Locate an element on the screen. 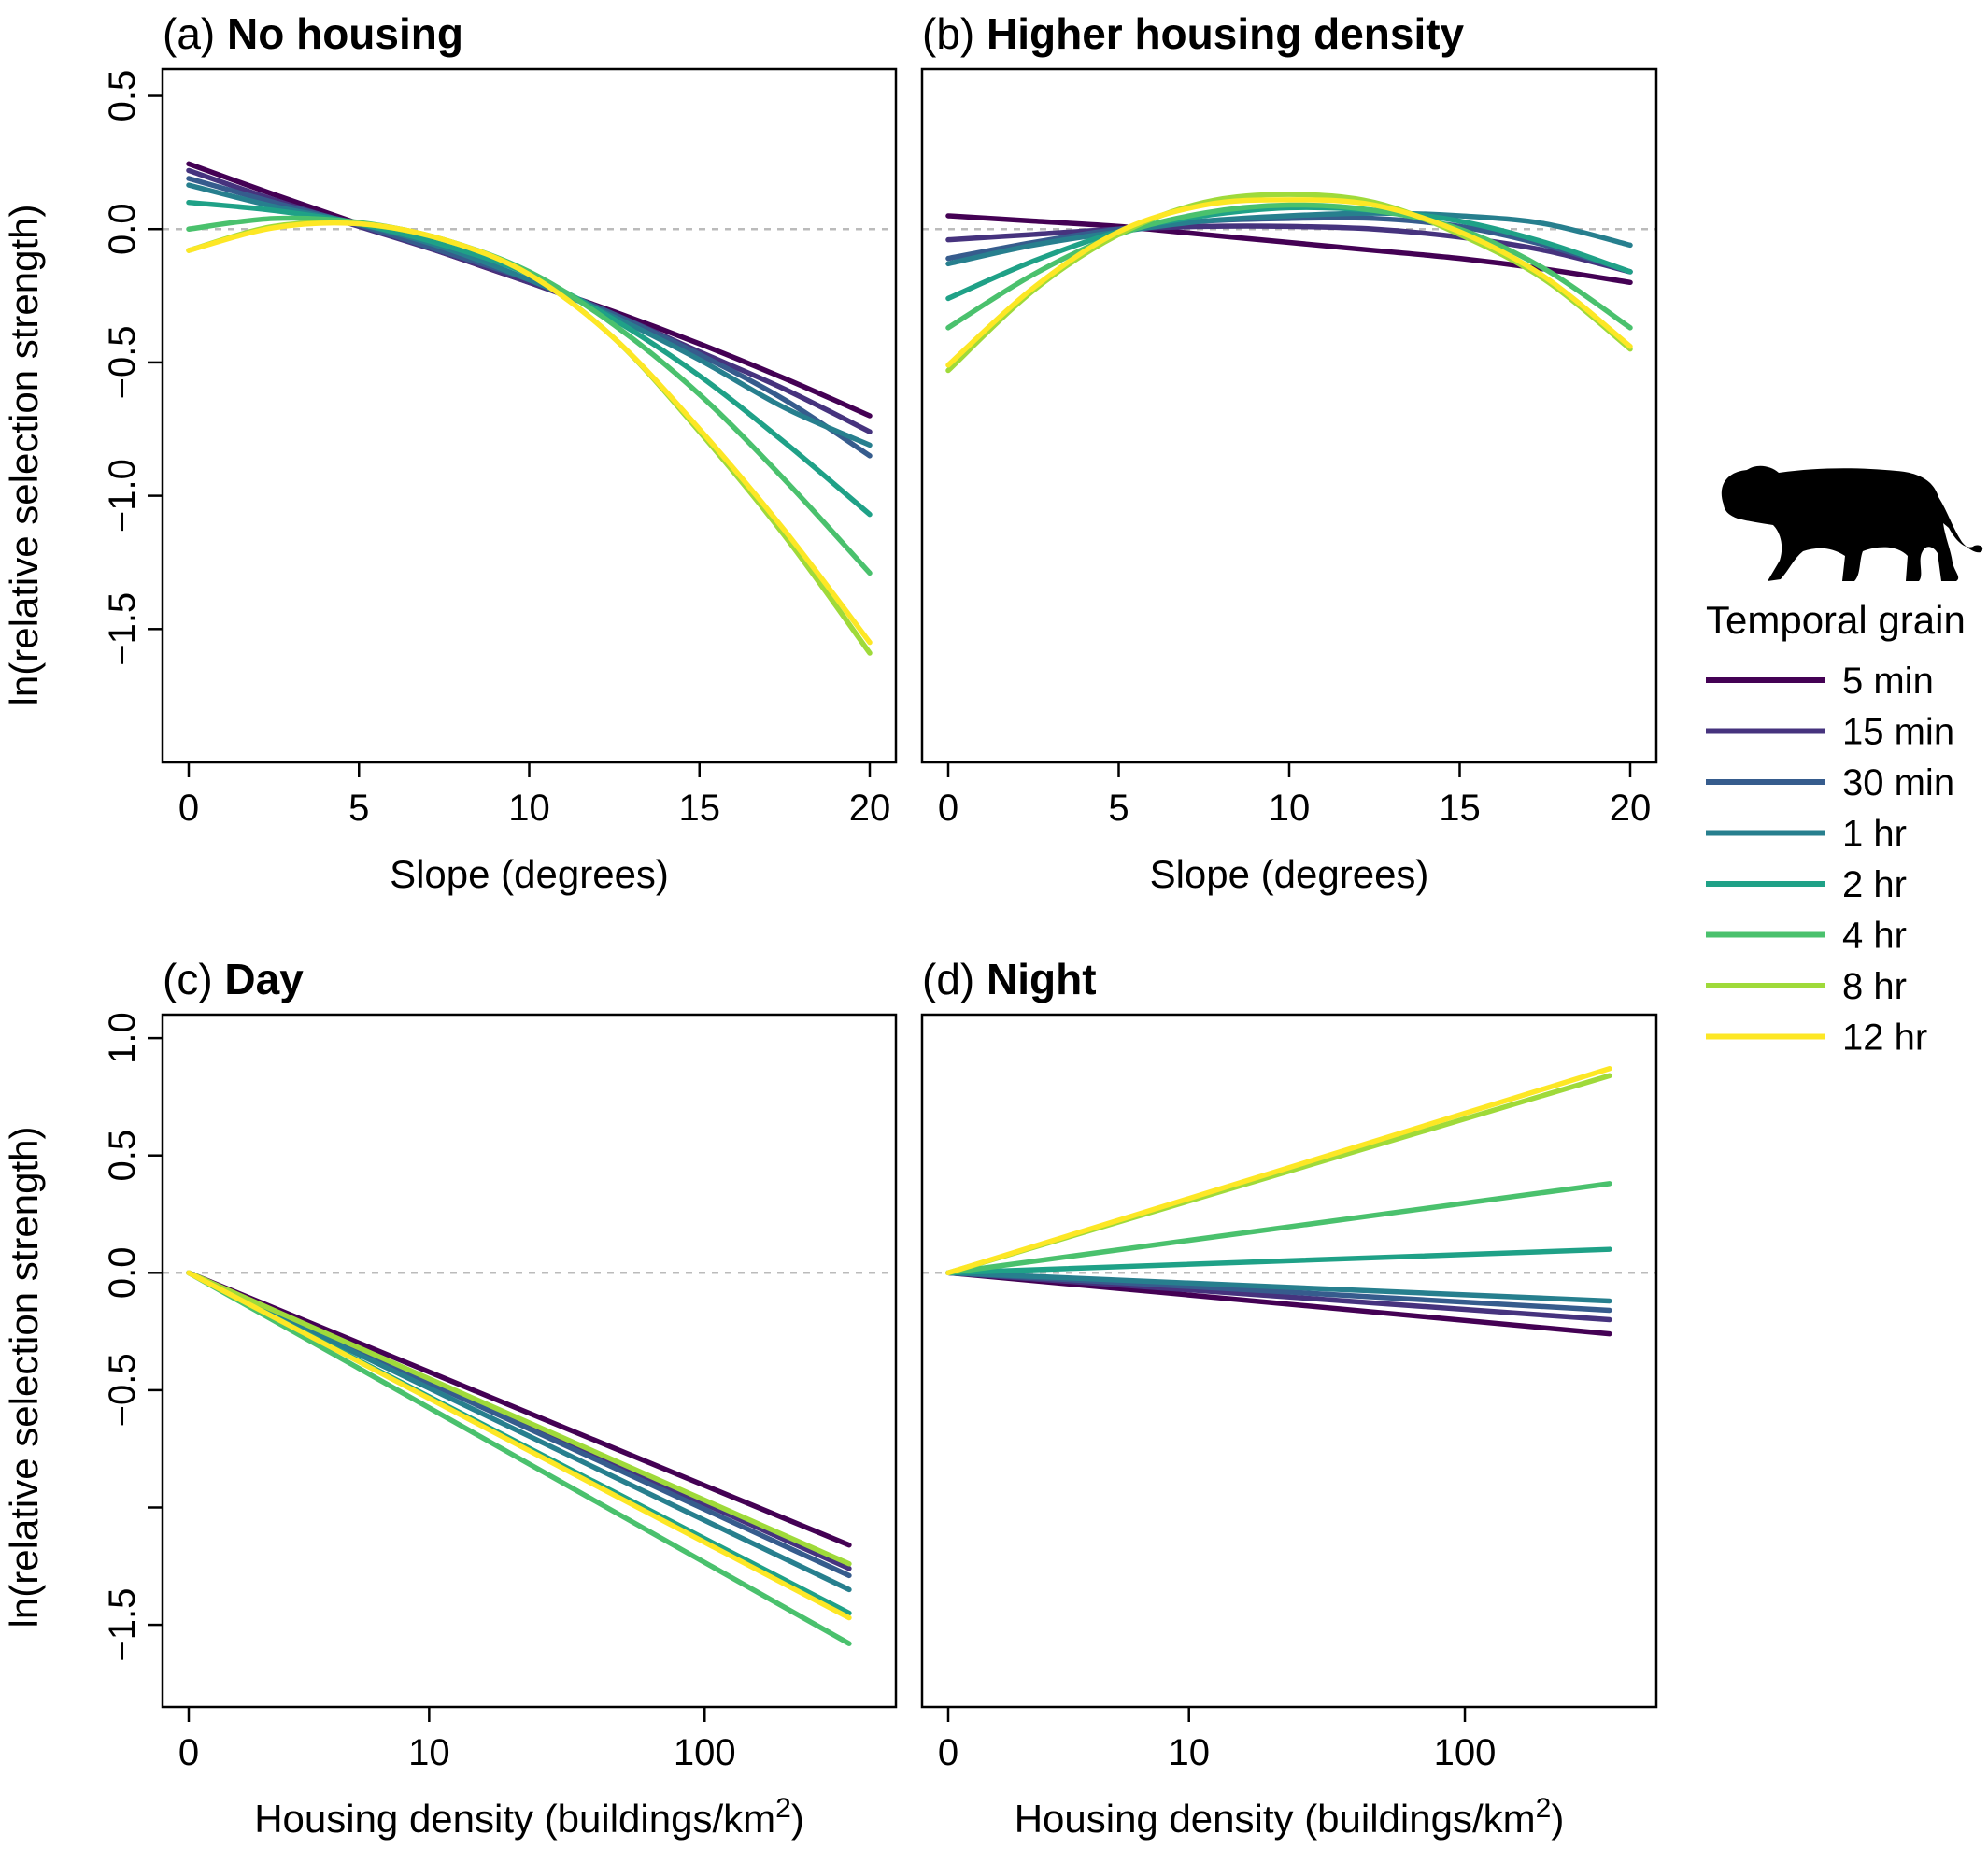 This screenshot has width=1988, height=1863. panel-title: (c) Day is located at coordinates (233, 979).